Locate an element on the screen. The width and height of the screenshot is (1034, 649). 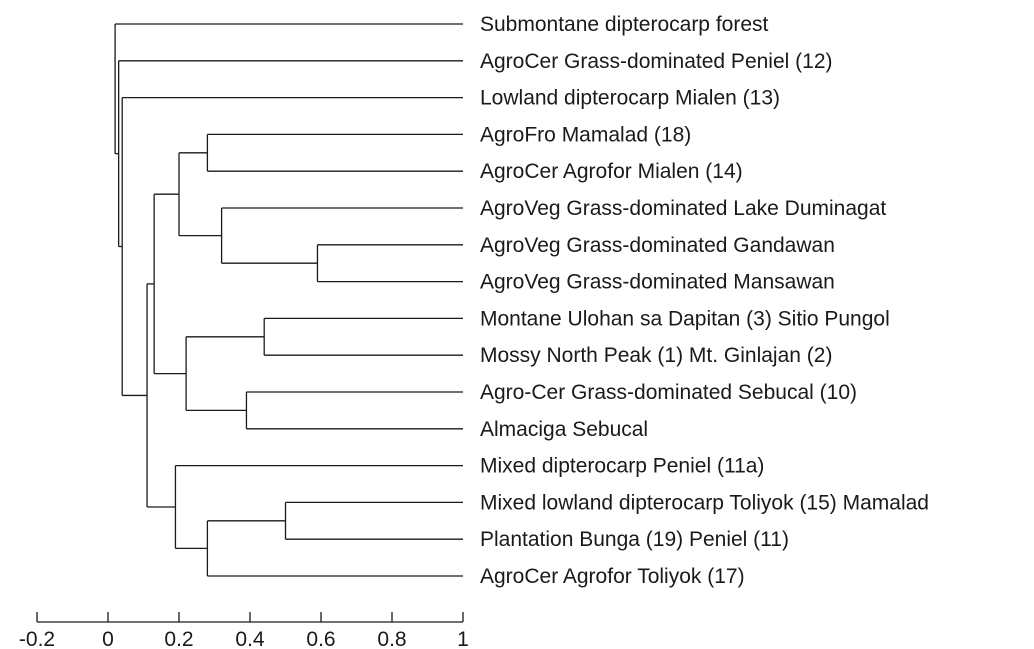
leaf-label: AgroCer Grass-dominated Peniel (12) is located at coordinates (656, 61).